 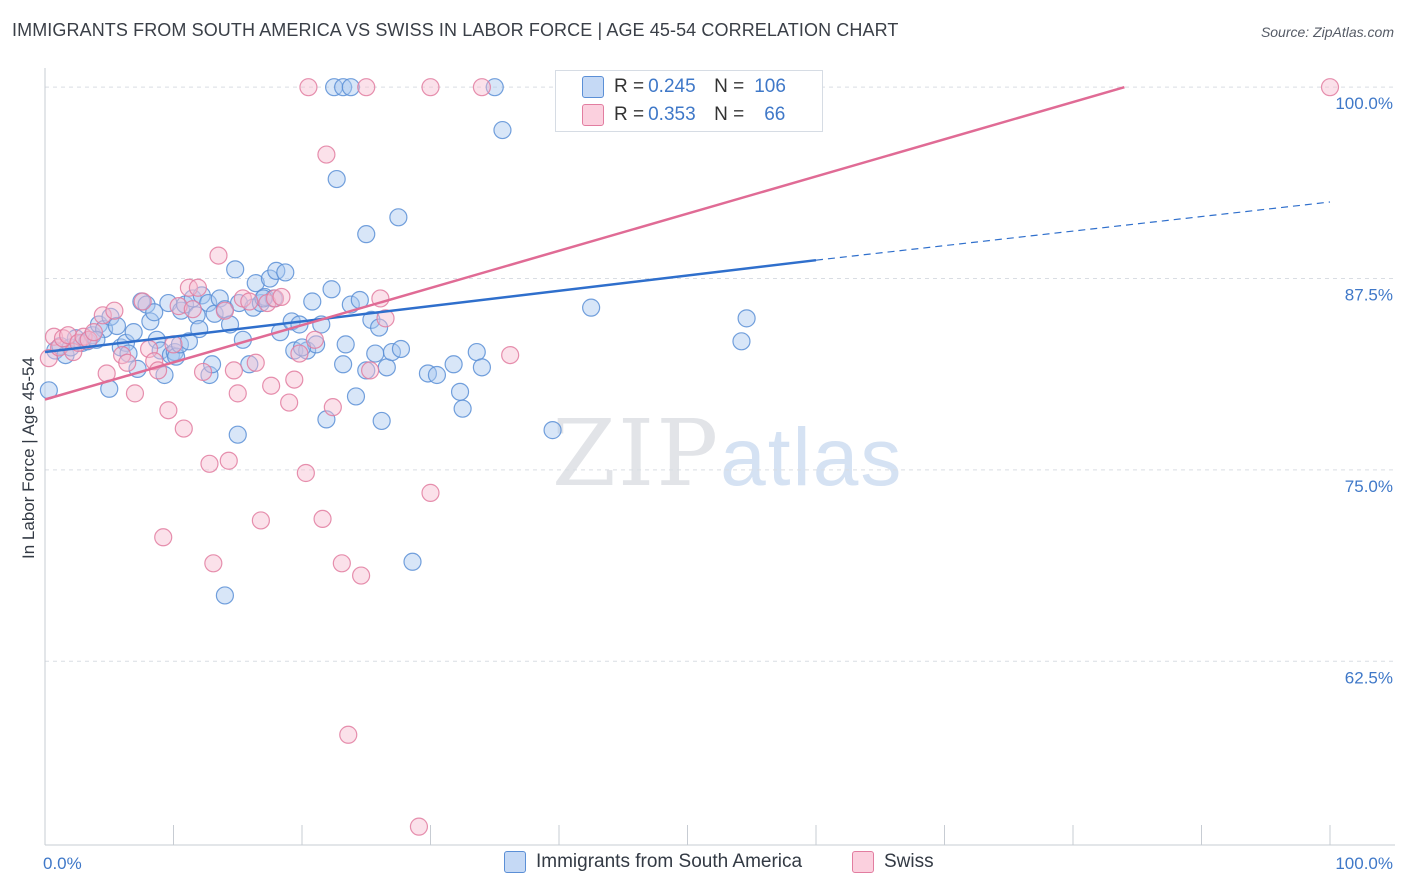 What do you see at coordinates (669, 861) in the screenshot?
I see `legend-label-south-america: Immigrants from South America` at bounding box center [669, 861].